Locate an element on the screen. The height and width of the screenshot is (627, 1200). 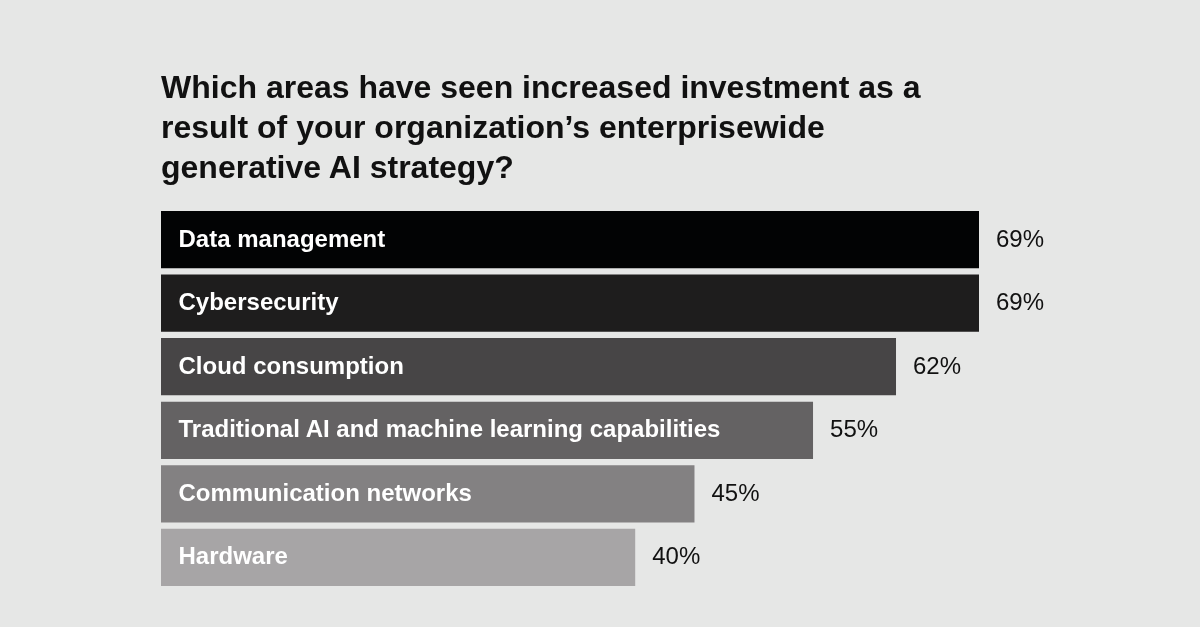
chart-title: Which areas have seen increased investment as a result of your organization’s enterprisewide generative AI strategy? is located at coordinates (541, 127).